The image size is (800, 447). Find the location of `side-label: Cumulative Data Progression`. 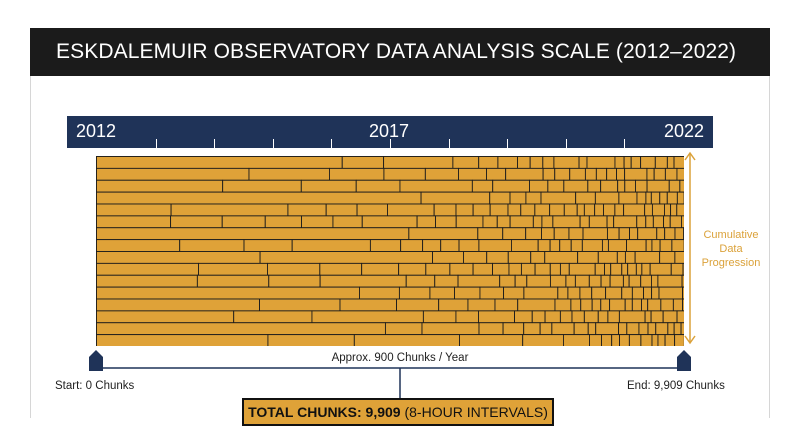

side-label: Cumulative Data Progression is located at coordinates (731, 249).